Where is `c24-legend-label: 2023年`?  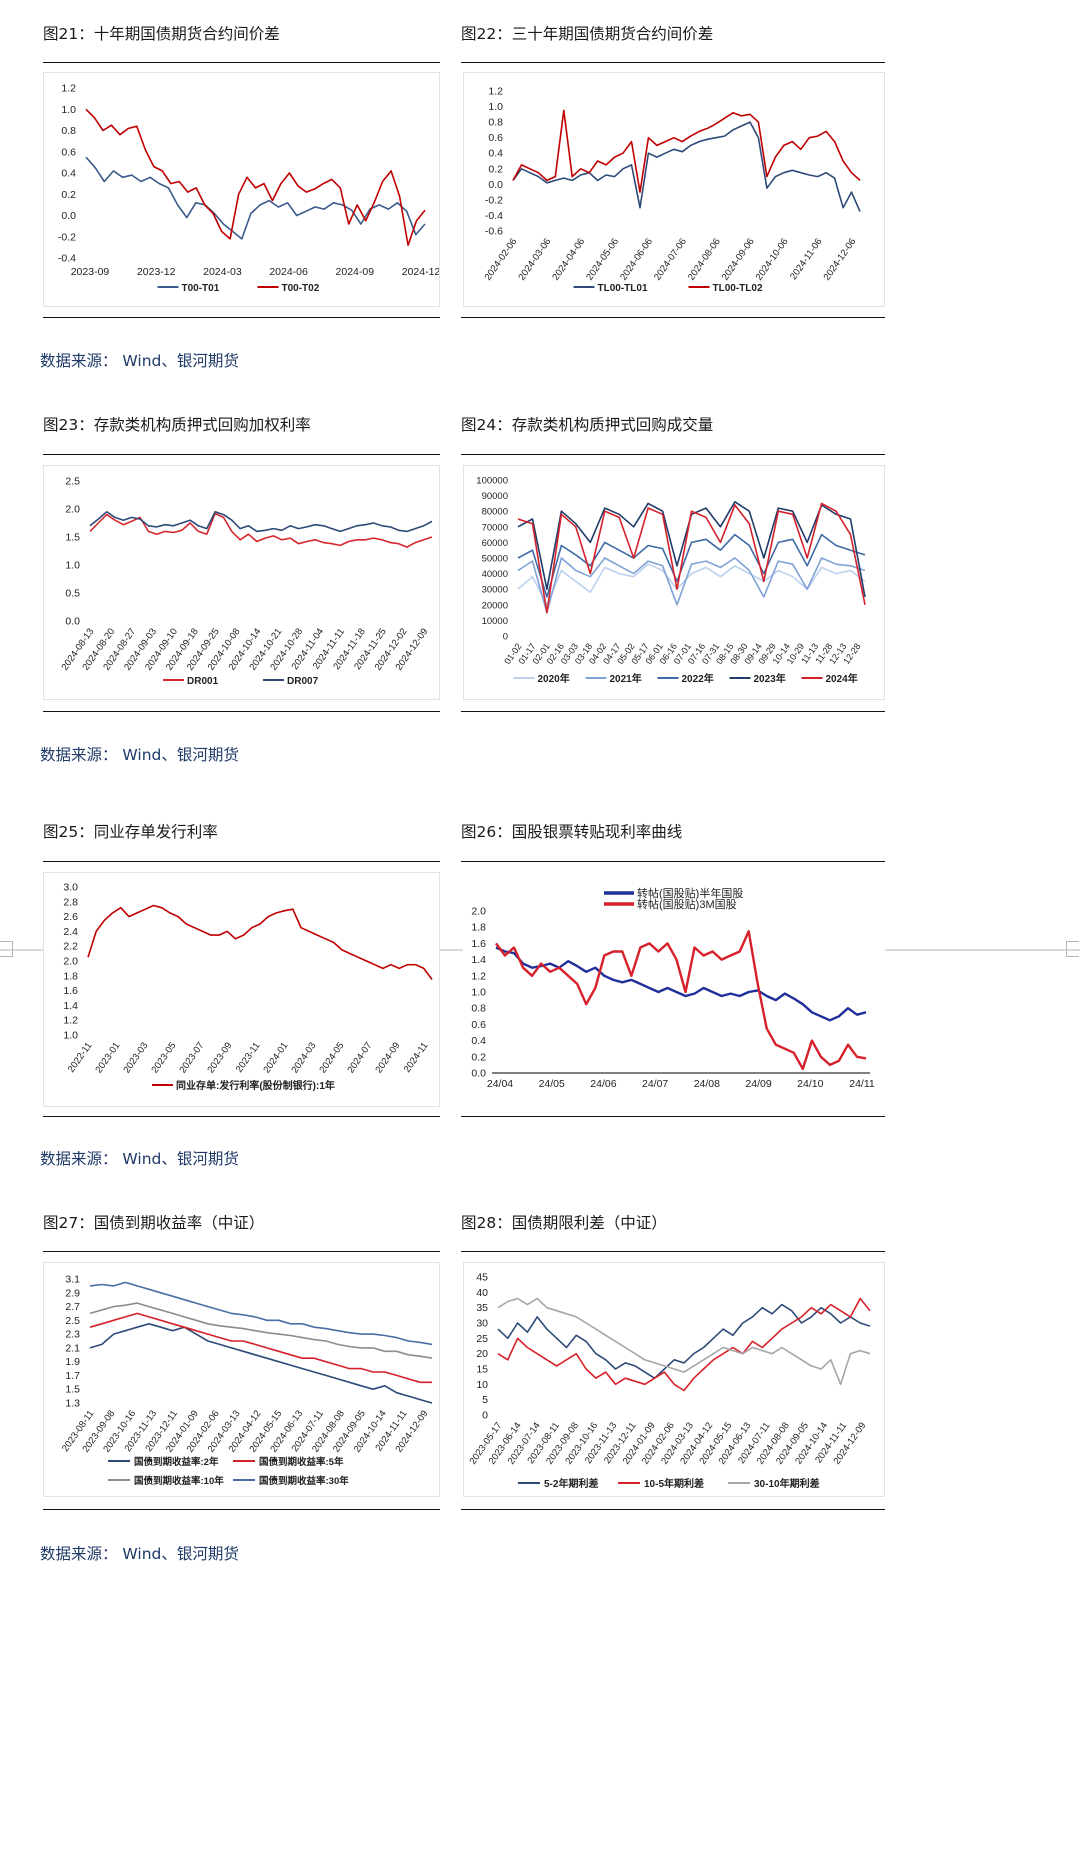 c24-legend-label: 2023年 is located at coordinates (770, 678).